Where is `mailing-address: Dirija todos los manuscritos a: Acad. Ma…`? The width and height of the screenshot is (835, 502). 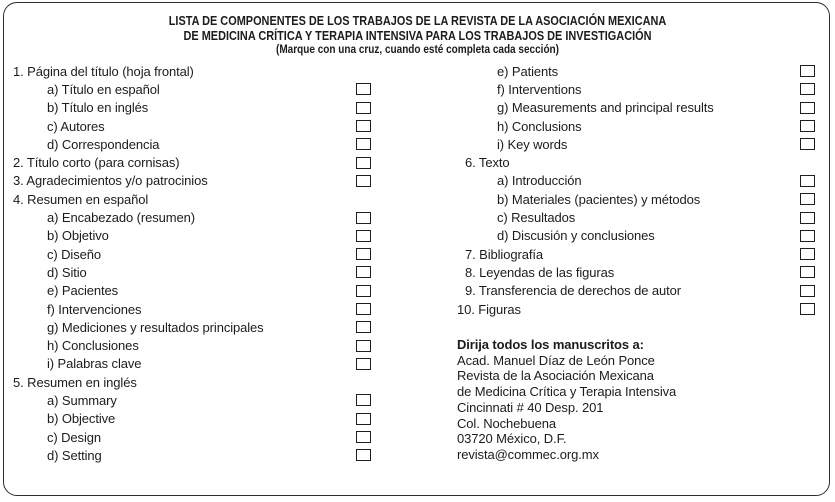 mailing-address: Dirija todos los manuscritos a: Acad. Ma… is located at coordinates (566, 400).